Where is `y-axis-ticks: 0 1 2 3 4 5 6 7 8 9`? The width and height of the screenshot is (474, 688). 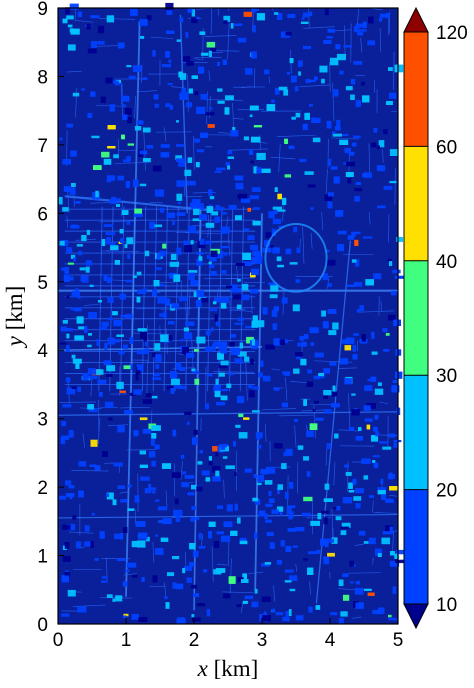
y-axis-ticks: 0 1 2 3 4 5 6 7 8 9 is located at coordinates (50, 318).